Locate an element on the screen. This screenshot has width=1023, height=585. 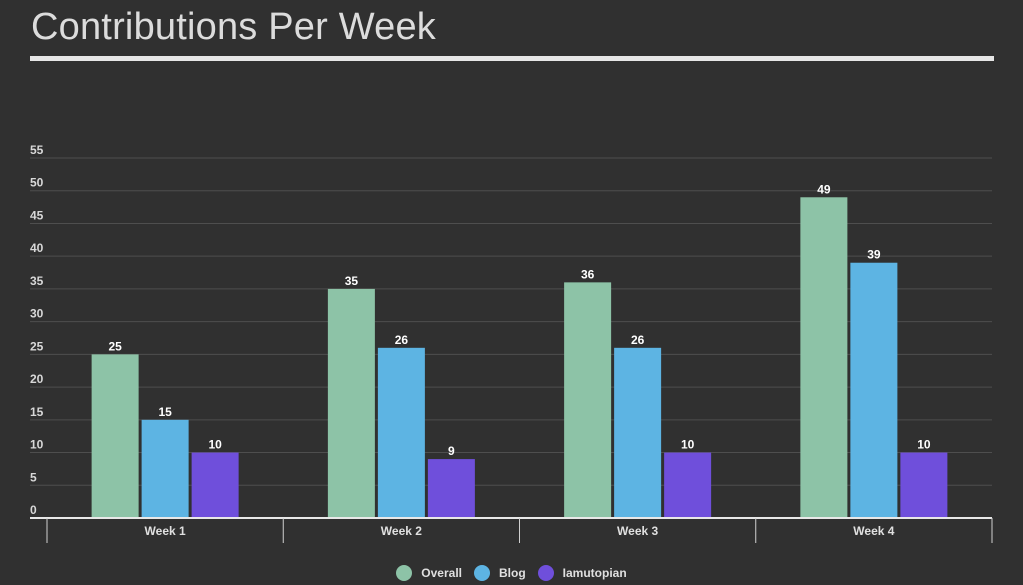
y-tick-label: 45 is located at coordinates (37, 215).